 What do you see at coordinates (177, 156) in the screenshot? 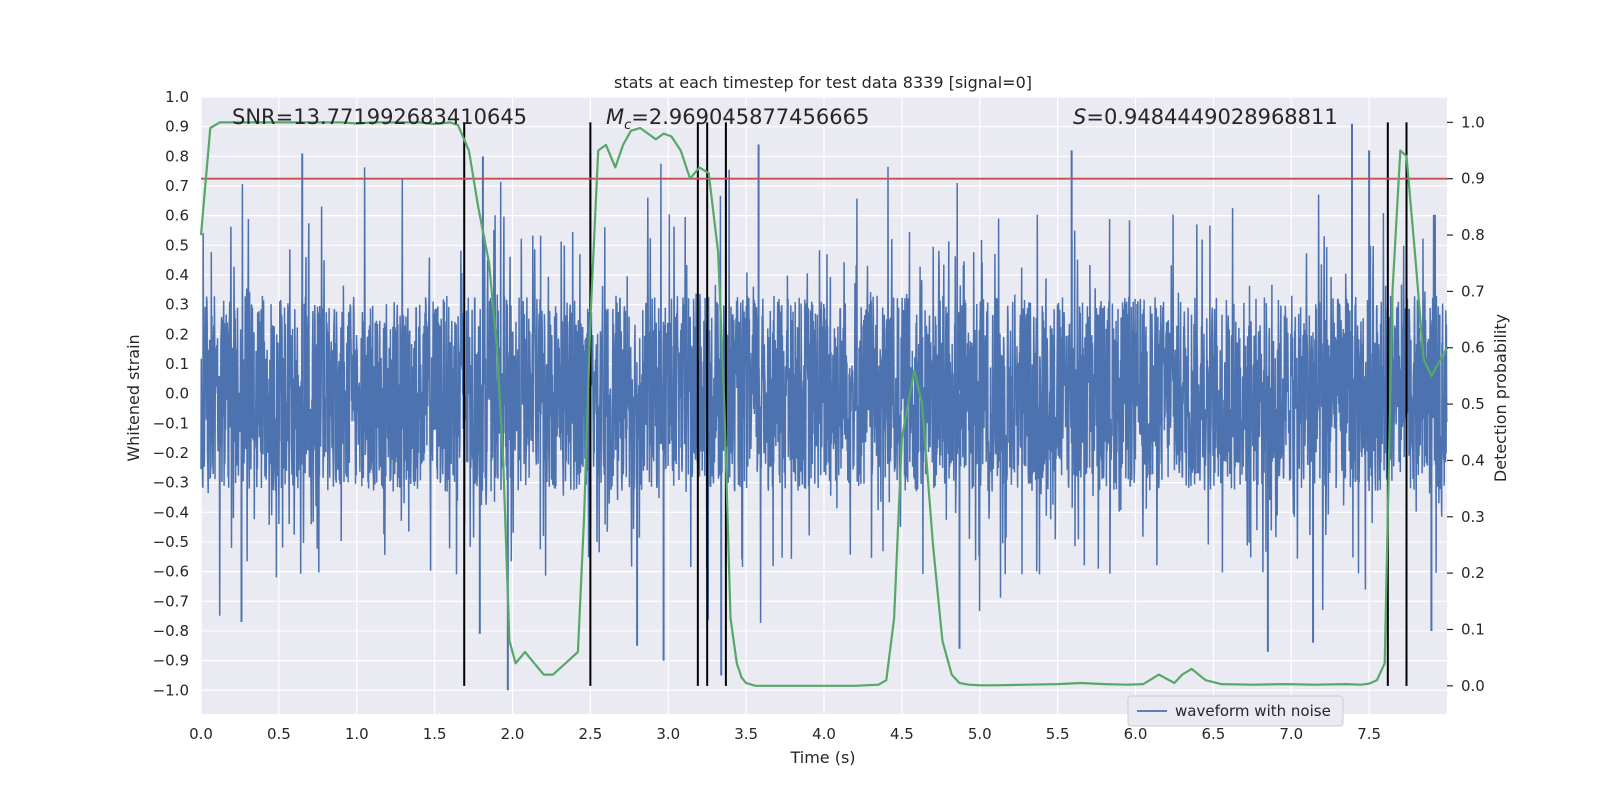
I see `y-left-tick-label: 0.8` at bounding box center [177, 156].